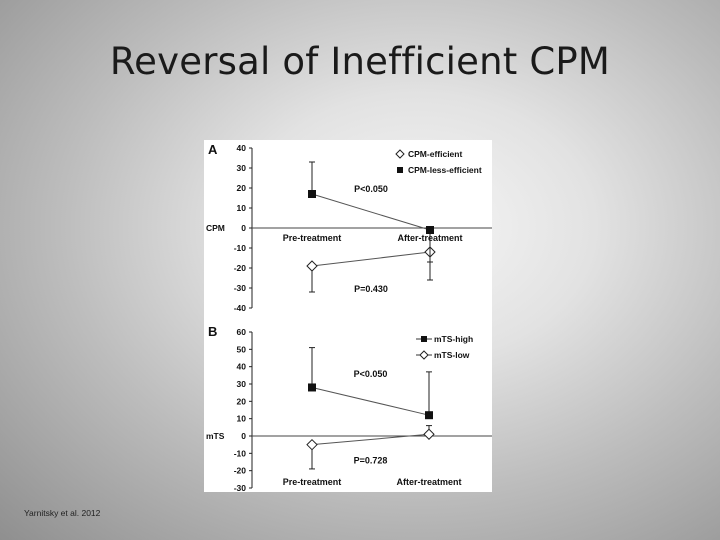 The height and width of the screenshot is (540, 720). What do you see at coordinates (435, 154) in the screenshot?
I see `legend-label: CPM-efficient` at bounding box center [435, 154].